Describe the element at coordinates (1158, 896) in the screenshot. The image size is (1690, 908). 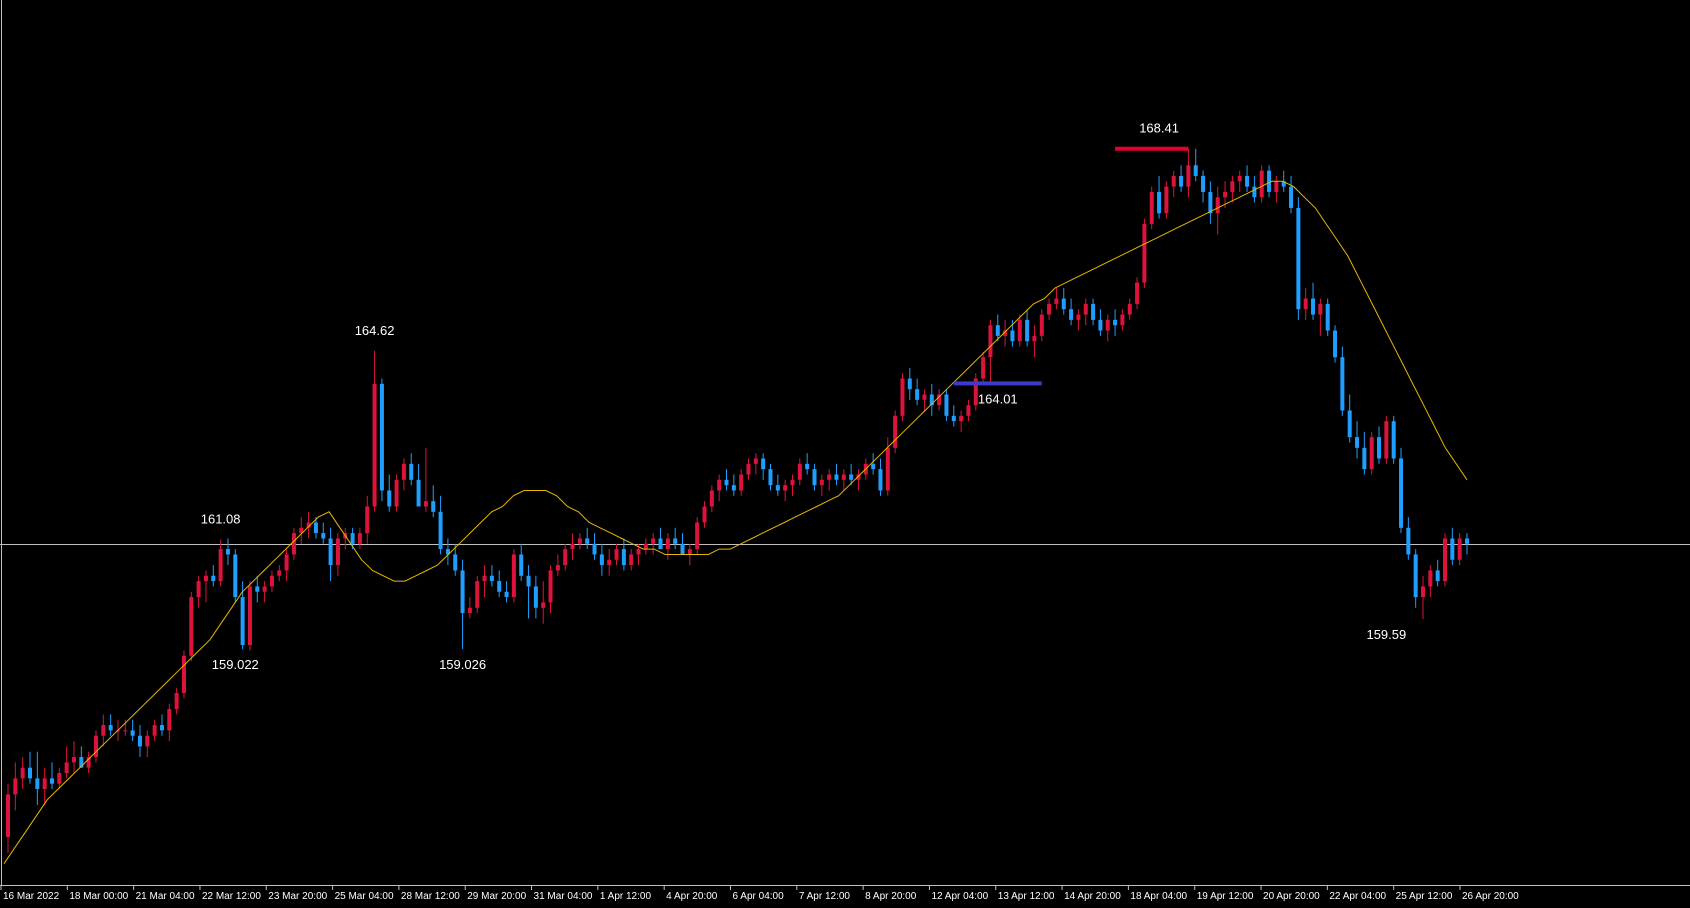
I see `x-tick-label: 18 Apr 04:00` at that location.